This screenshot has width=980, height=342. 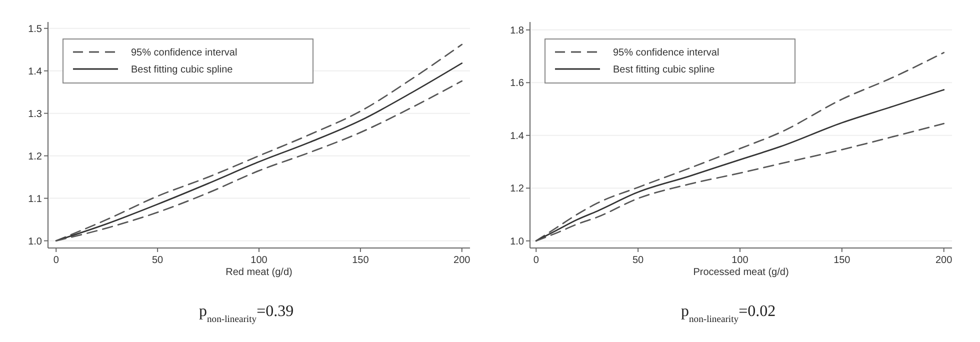 I want to click on y-tick-label: 1.3, so click(x=35, y=114).